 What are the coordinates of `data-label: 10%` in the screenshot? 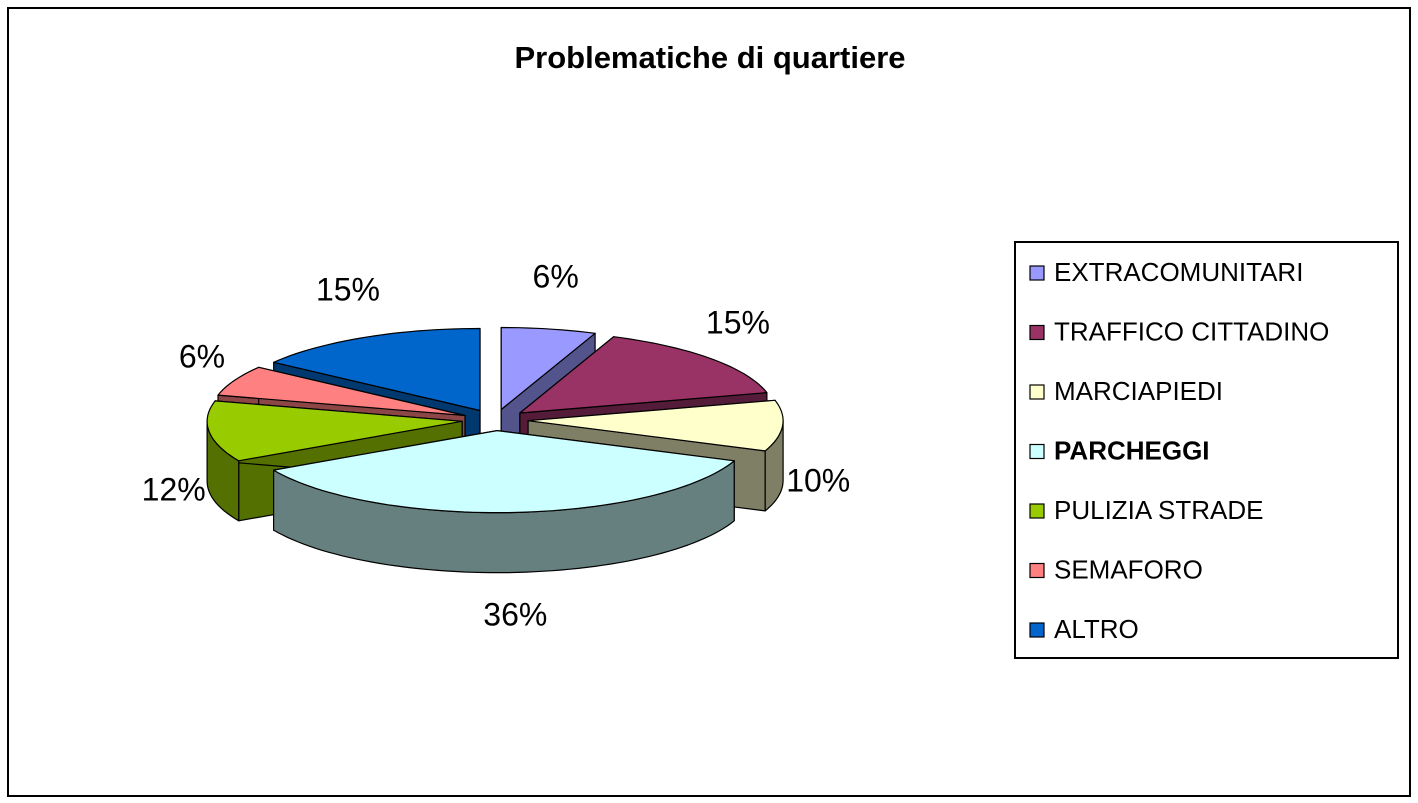 It's located at (818, 480).